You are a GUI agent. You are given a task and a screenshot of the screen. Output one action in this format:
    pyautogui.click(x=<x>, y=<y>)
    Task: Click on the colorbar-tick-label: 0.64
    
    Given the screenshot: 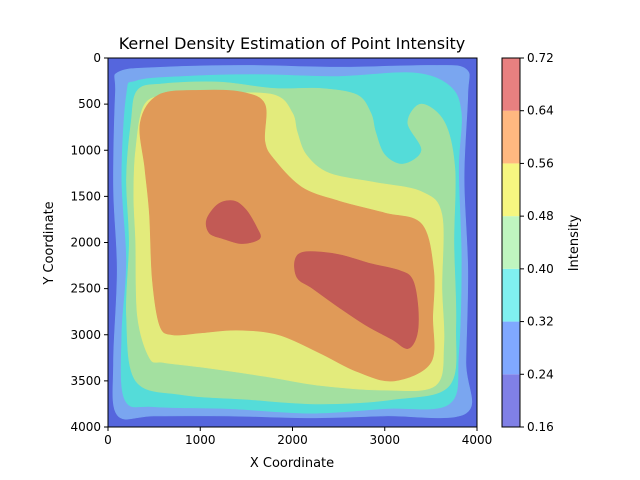 What is the action you would take?
    pyautogui.click(x=540, y=111)
    